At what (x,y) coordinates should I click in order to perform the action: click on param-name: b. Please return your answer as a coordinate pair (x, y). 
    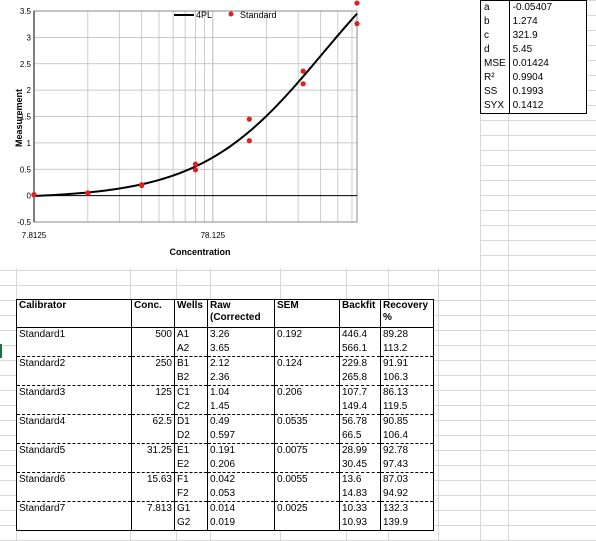
    Looking at the image, I should click on (495, 22).